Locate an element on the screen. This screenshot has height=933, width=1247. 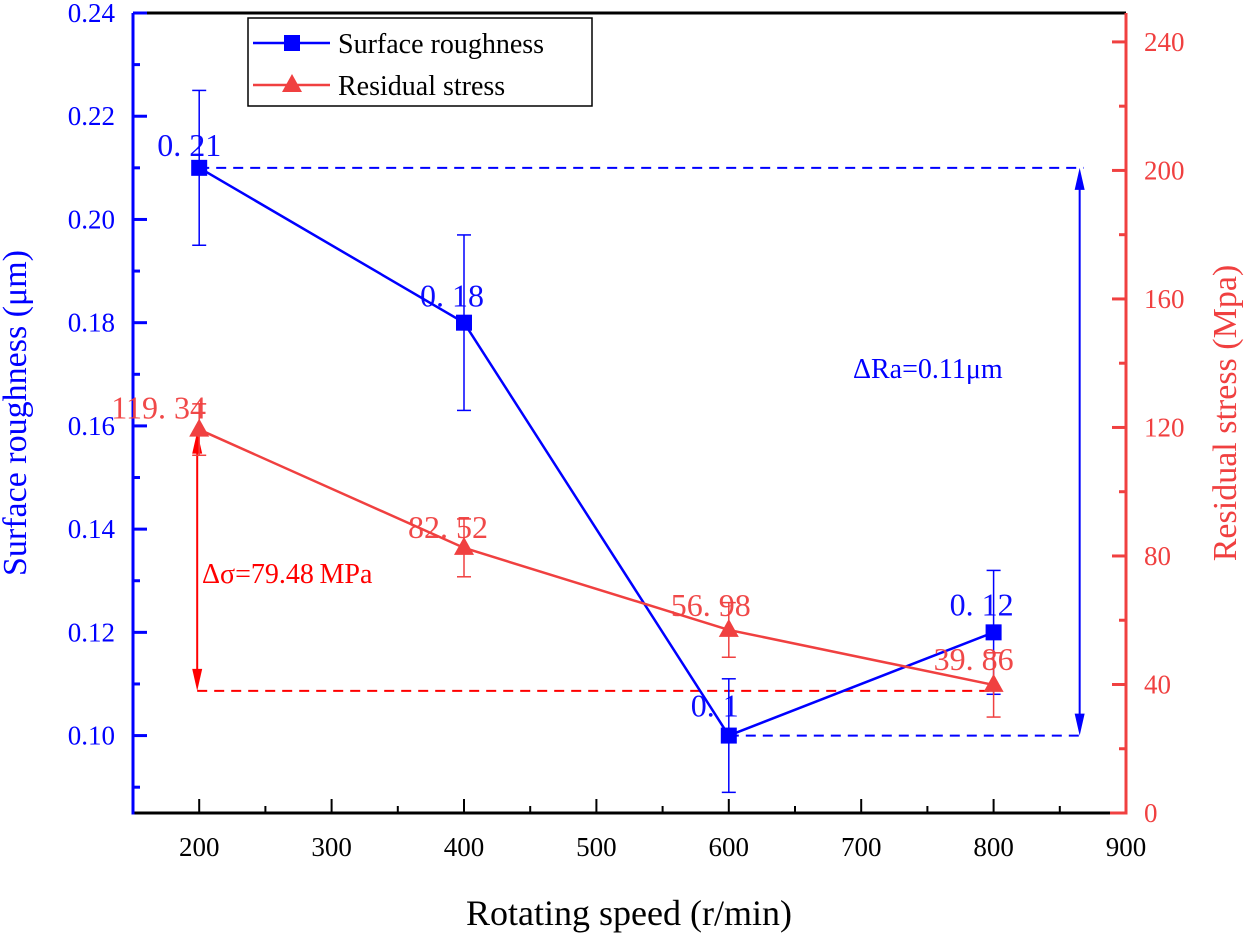
legend-triangle-marker is located at coordinates (292, 83).